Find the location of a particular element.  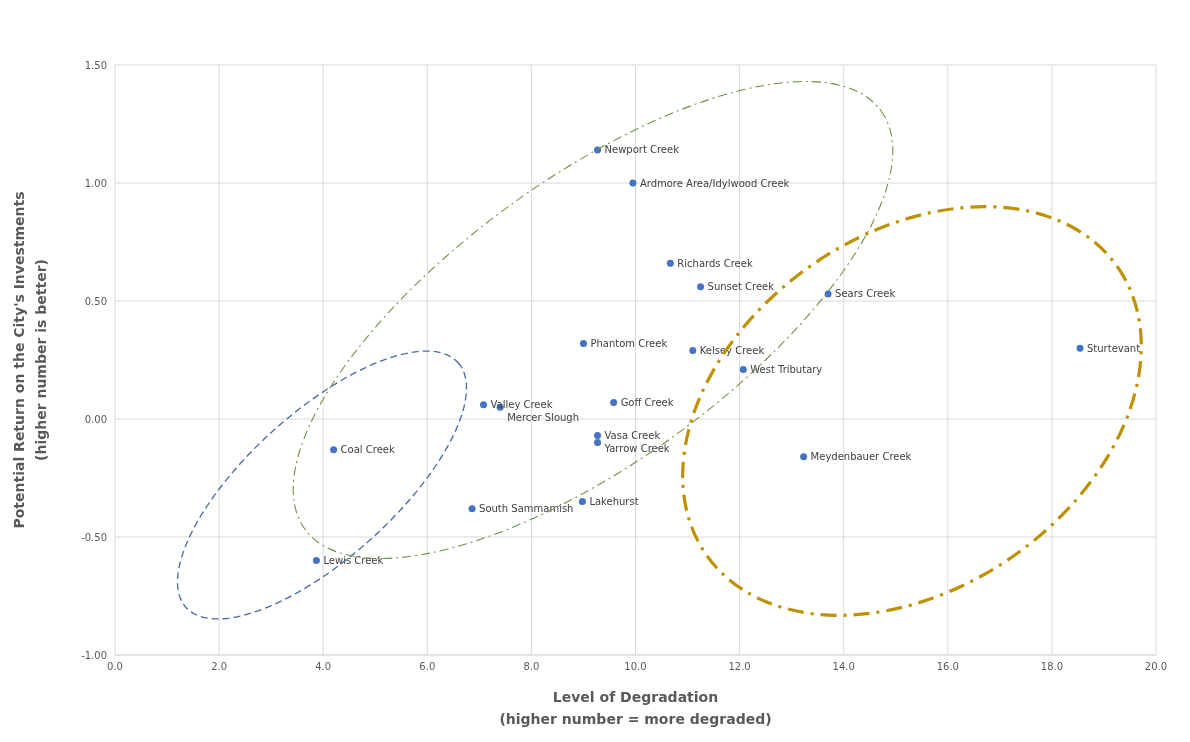

data-label: Mercer Slough is located at coordinates (543, 418).